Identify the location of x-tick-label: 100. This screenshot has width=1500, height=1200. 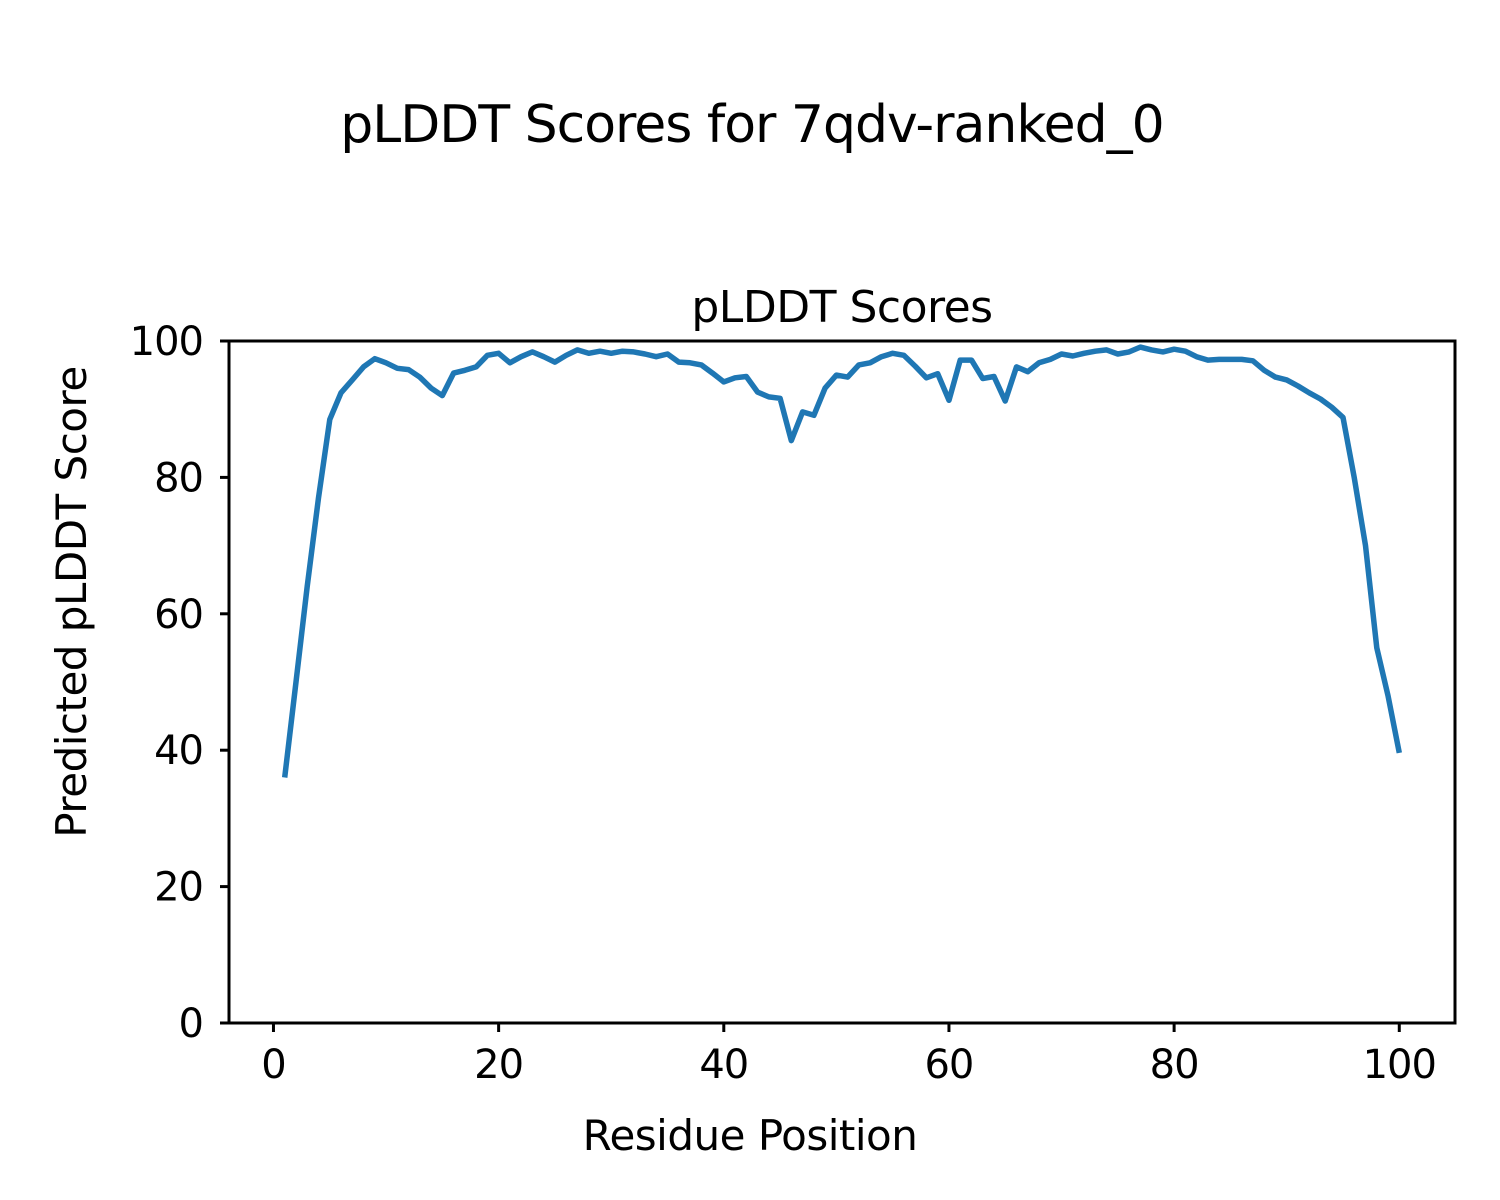
(1399, 1065).